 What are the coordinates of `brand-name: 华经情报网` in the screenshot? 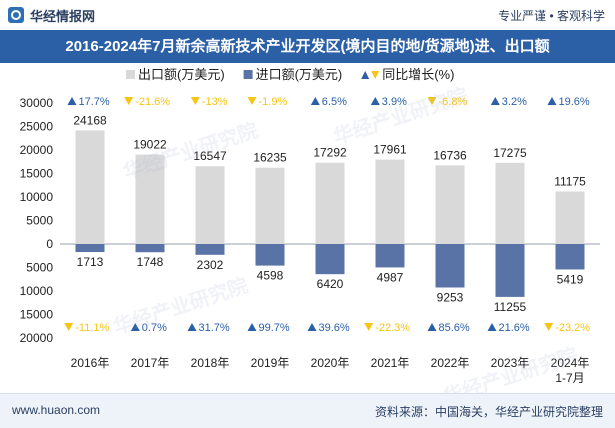 It's located at (63, 16).